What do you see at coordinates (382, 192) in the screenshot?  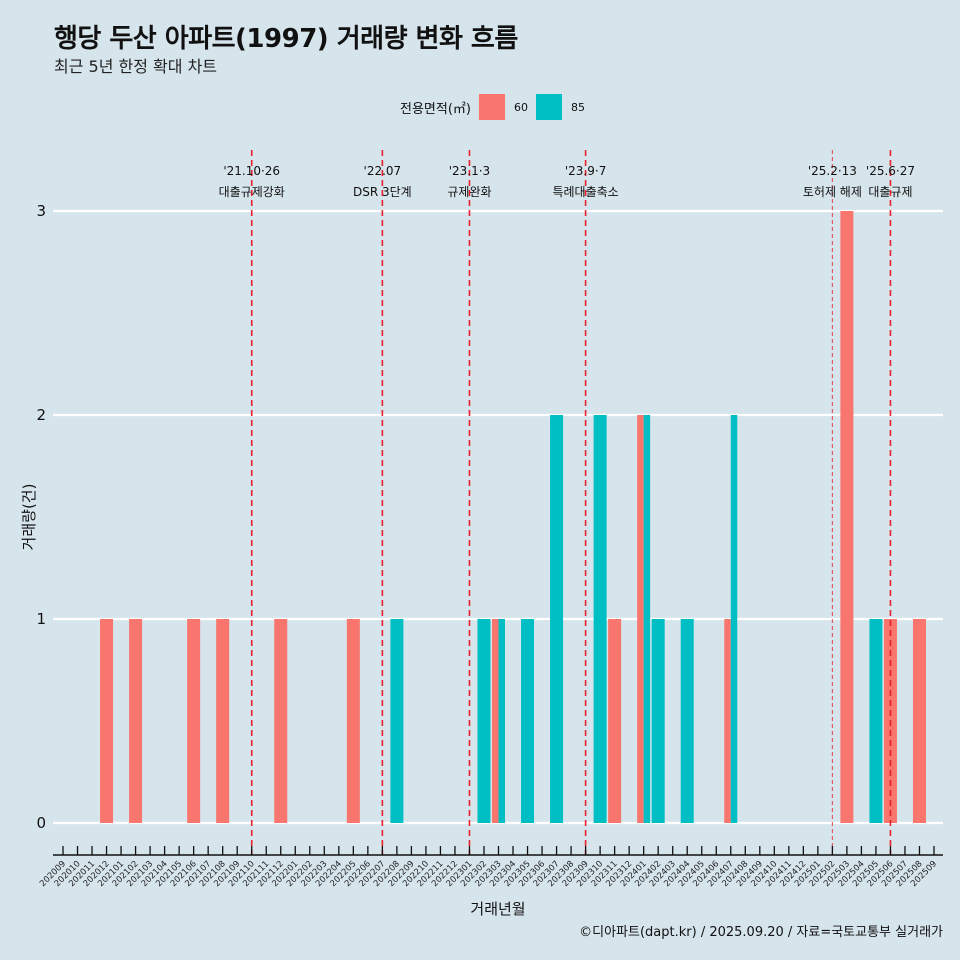 I see `event-label-202207: DSR 3단계` at bounding box center [382, 192].